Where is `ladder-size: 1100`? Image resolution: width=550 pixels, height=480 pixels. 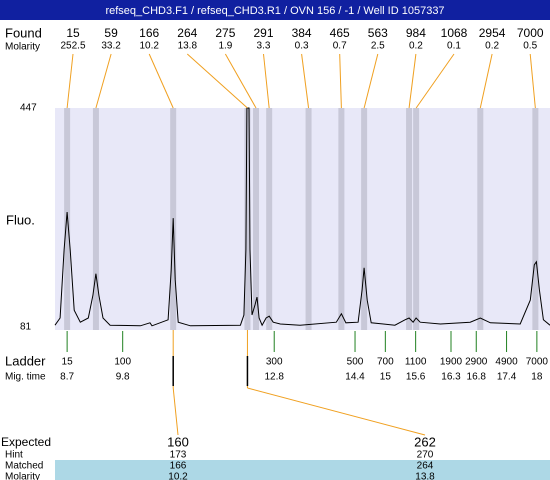
ladder-size: 1100 is located at coordinates (416, 362).